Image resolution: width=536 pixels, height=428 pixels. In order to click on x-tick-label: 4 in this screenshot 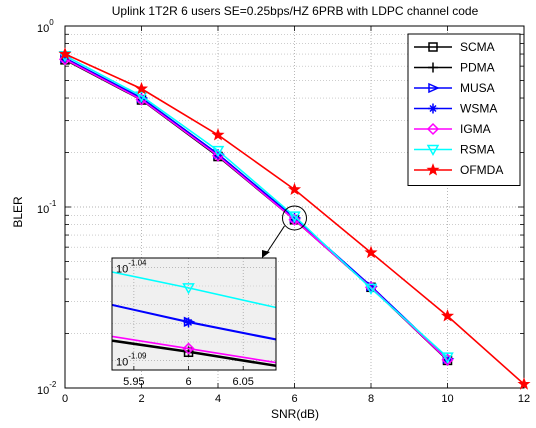, I will do `click(218, 399)`.